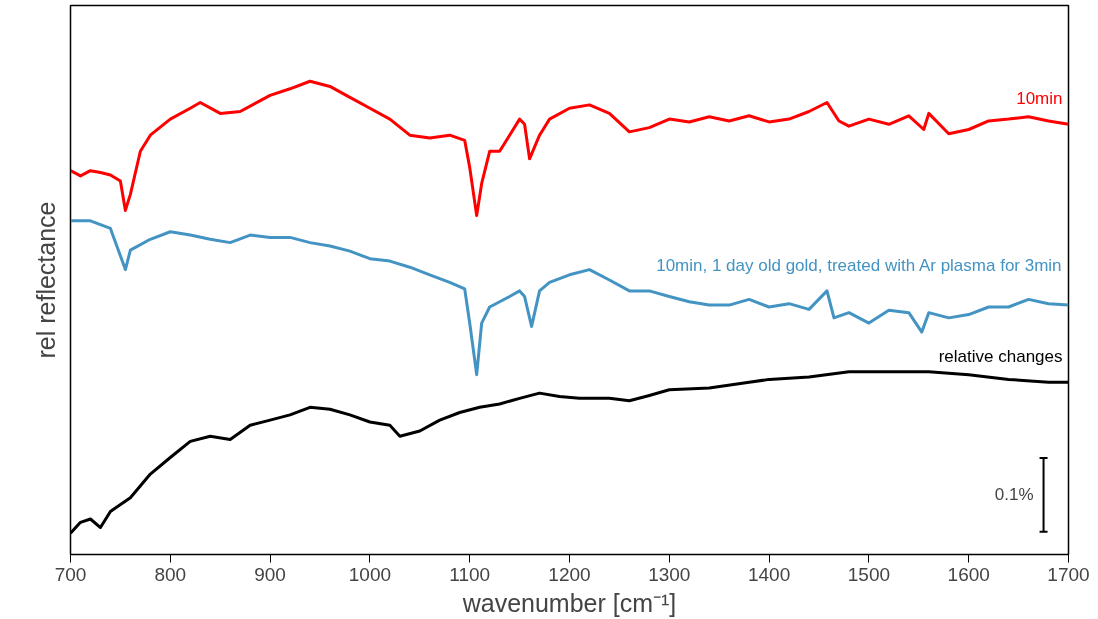  I want to click on y-axis-title: rel reflectance, so click(45, 280).